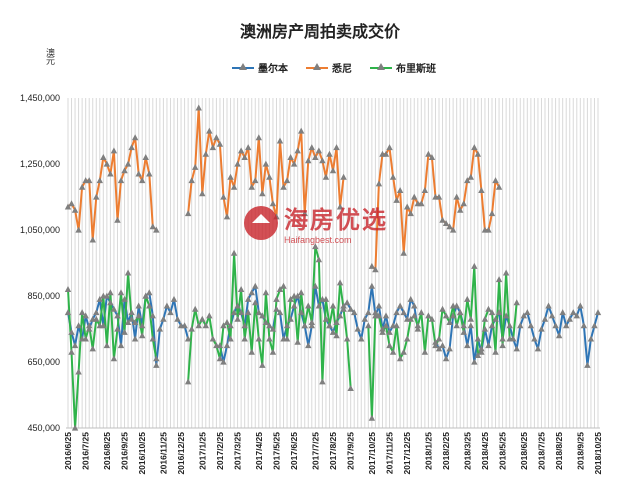 This screenshot has height=500, width=640. Describe the element at coordinates (319, 32) in the screenshot. I see `chart-title: 澳洲房产周拍卖成交价` at that location.